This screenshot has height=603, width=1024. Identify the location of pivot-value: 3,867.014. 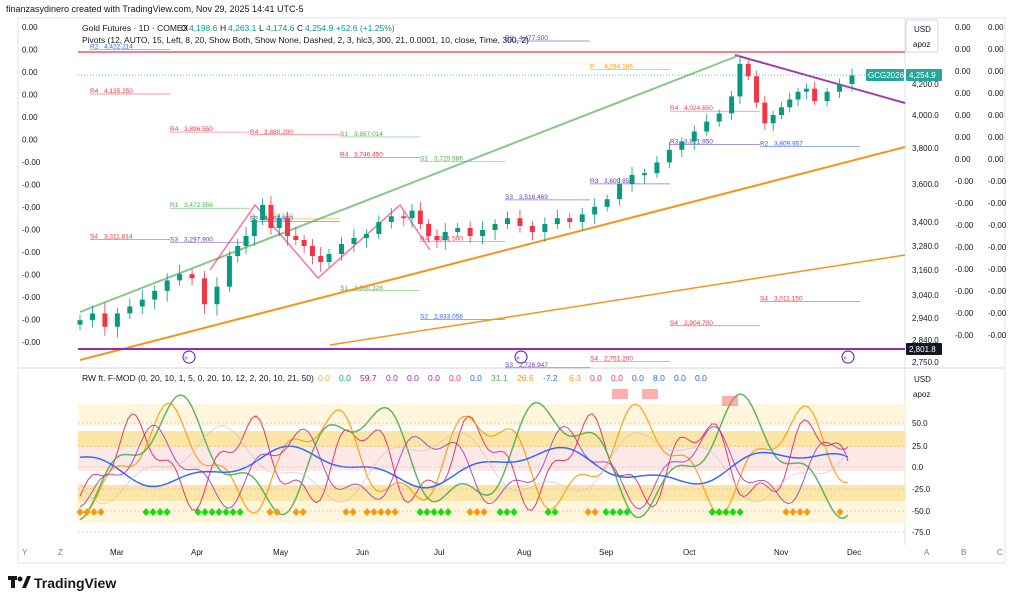
(368, 134).